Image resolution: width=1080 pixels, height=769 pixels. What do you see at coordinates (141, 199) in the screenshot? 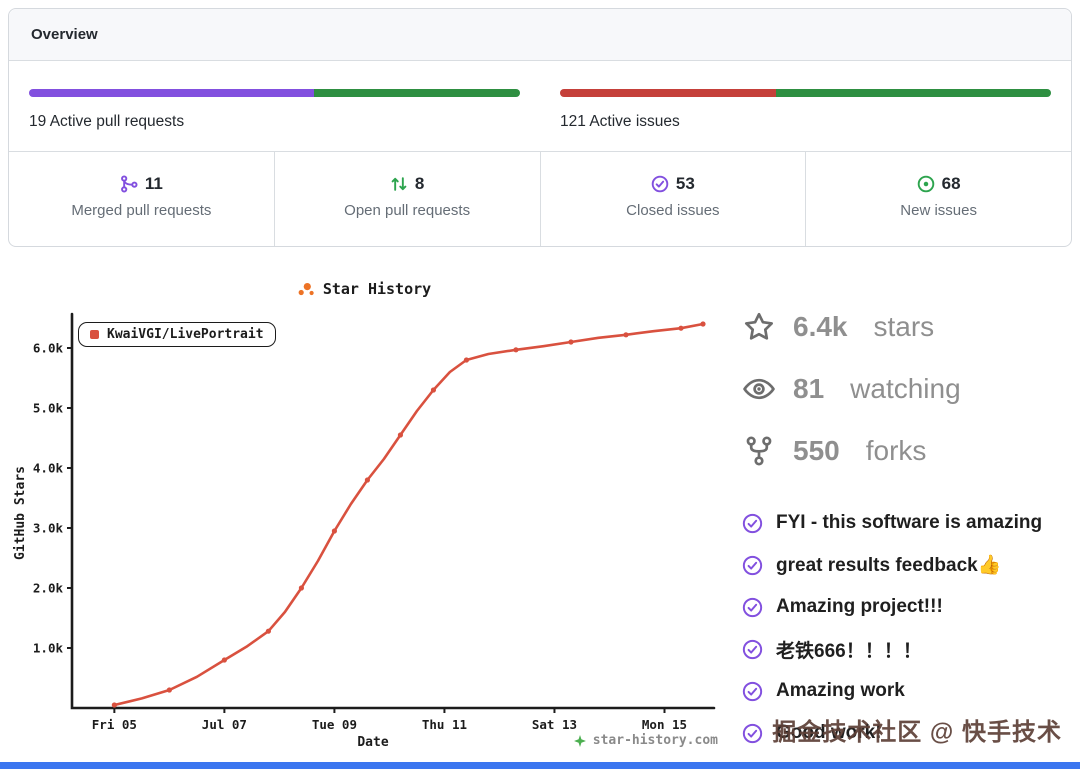
I see `stat-merged-pull-requests: 11 Merged pull requests` at bounding box center [141, 199].